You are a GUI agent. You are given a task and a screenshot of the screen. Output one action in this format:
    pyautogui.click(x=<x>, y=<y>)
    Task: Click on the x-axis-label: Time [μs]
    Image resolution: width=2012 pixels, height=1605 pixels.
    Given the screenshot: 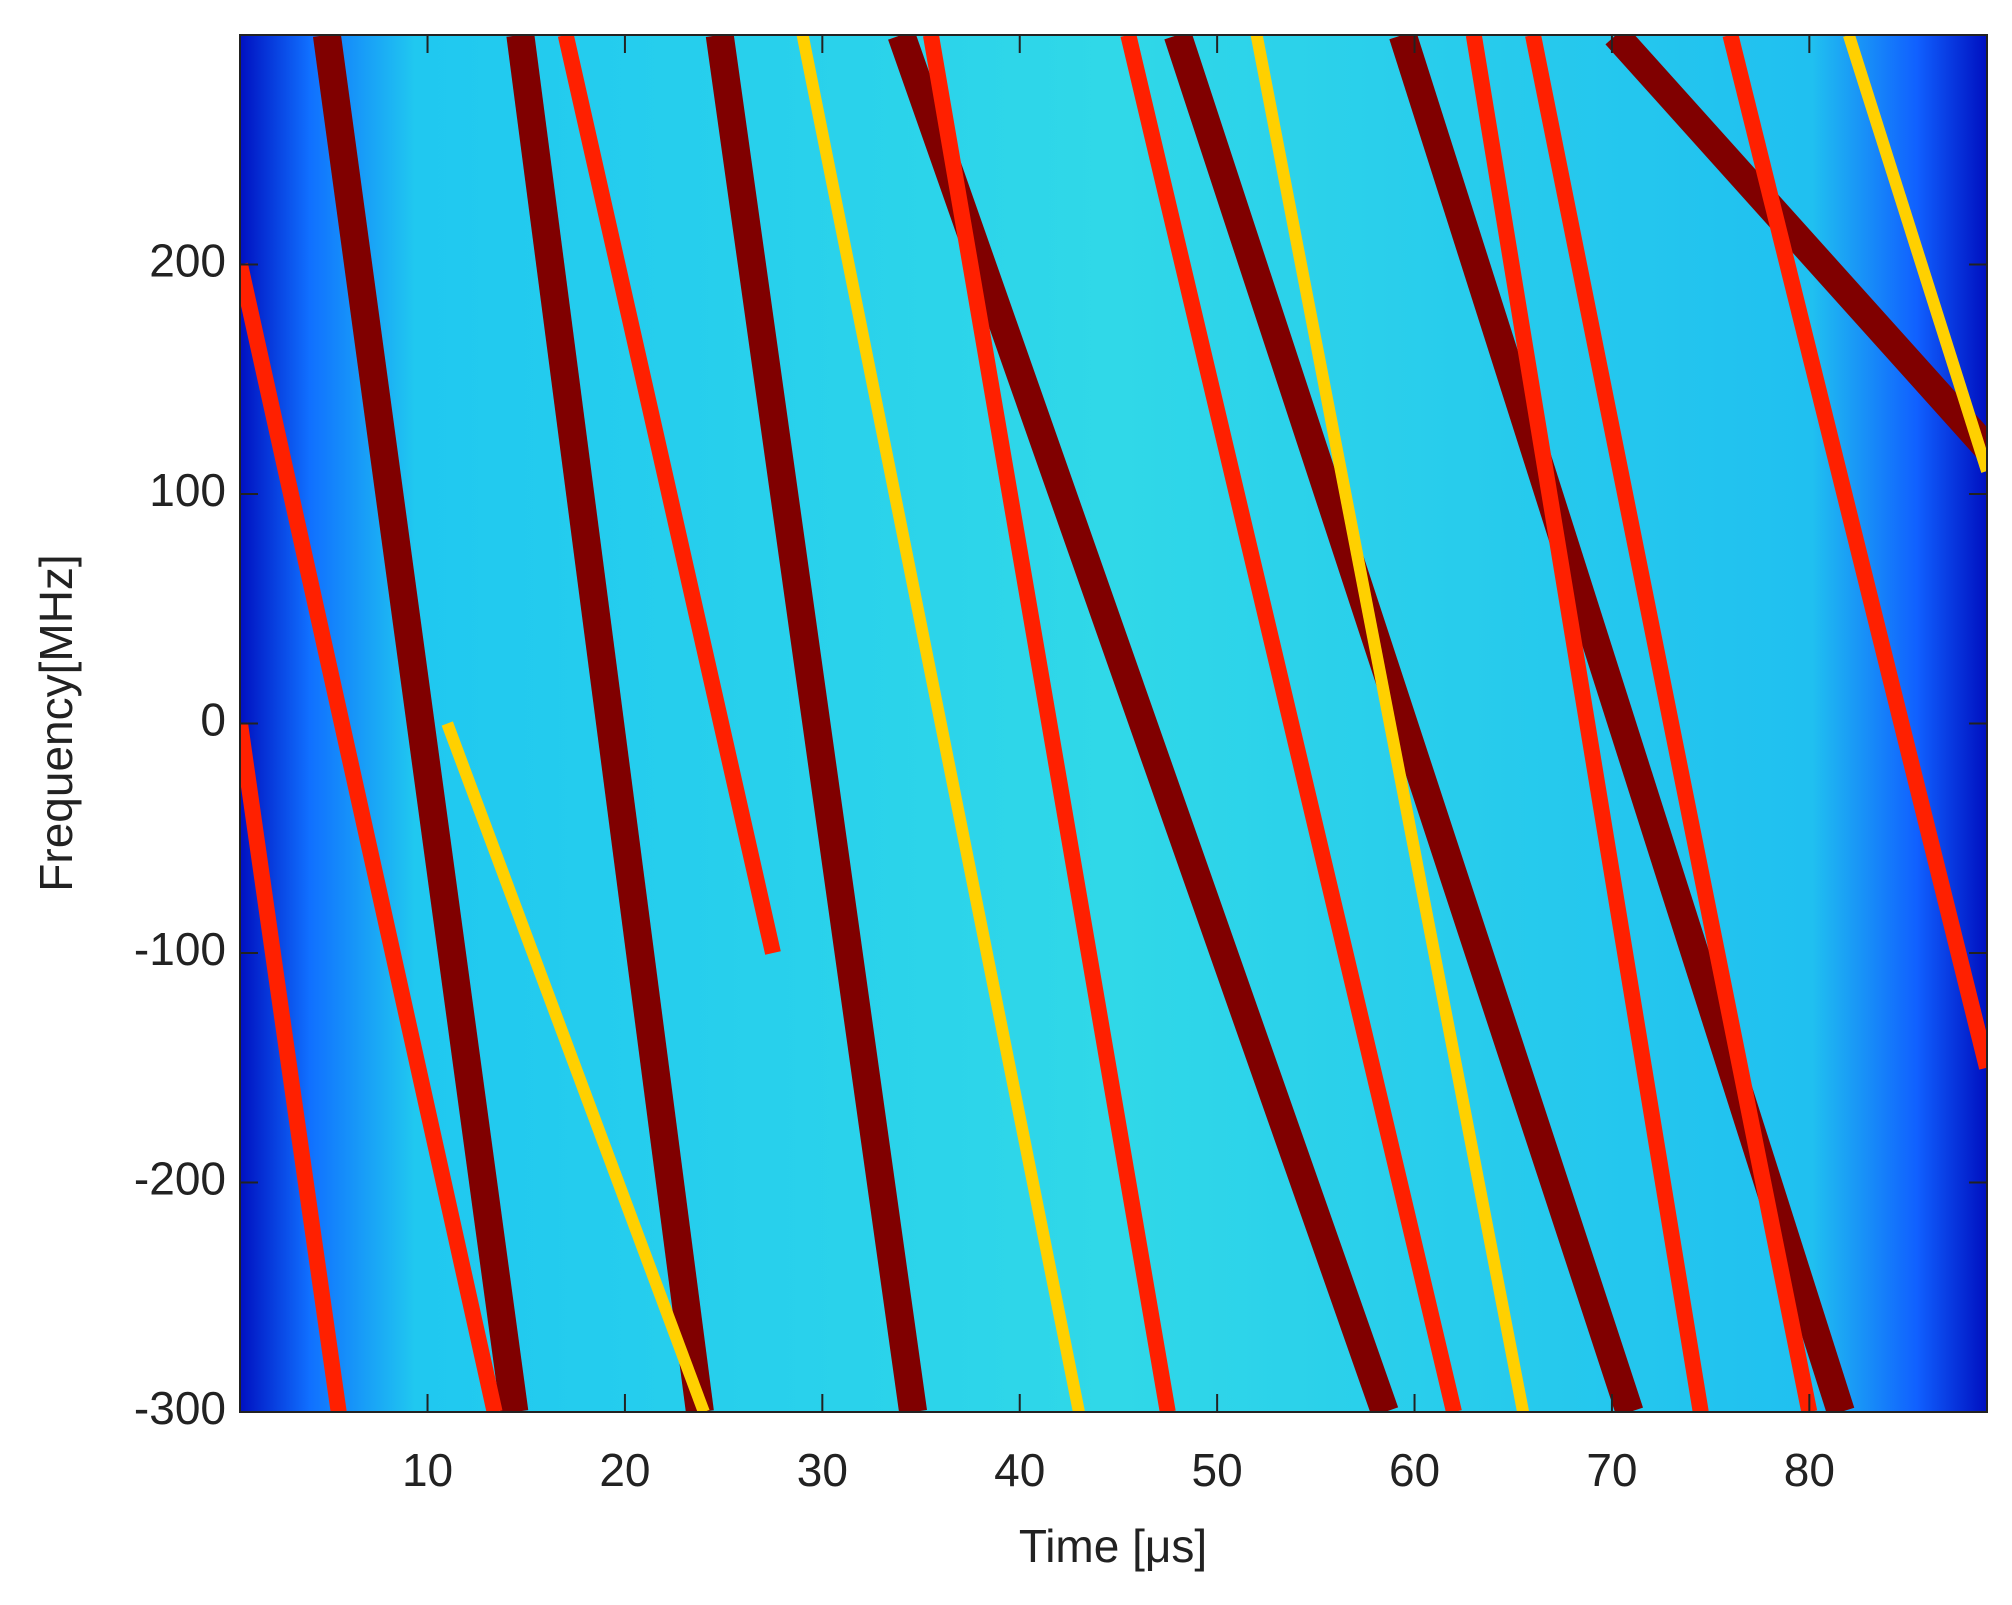 What is the action you would take?
    pyautogui.click(x=1113, y=1546)
    